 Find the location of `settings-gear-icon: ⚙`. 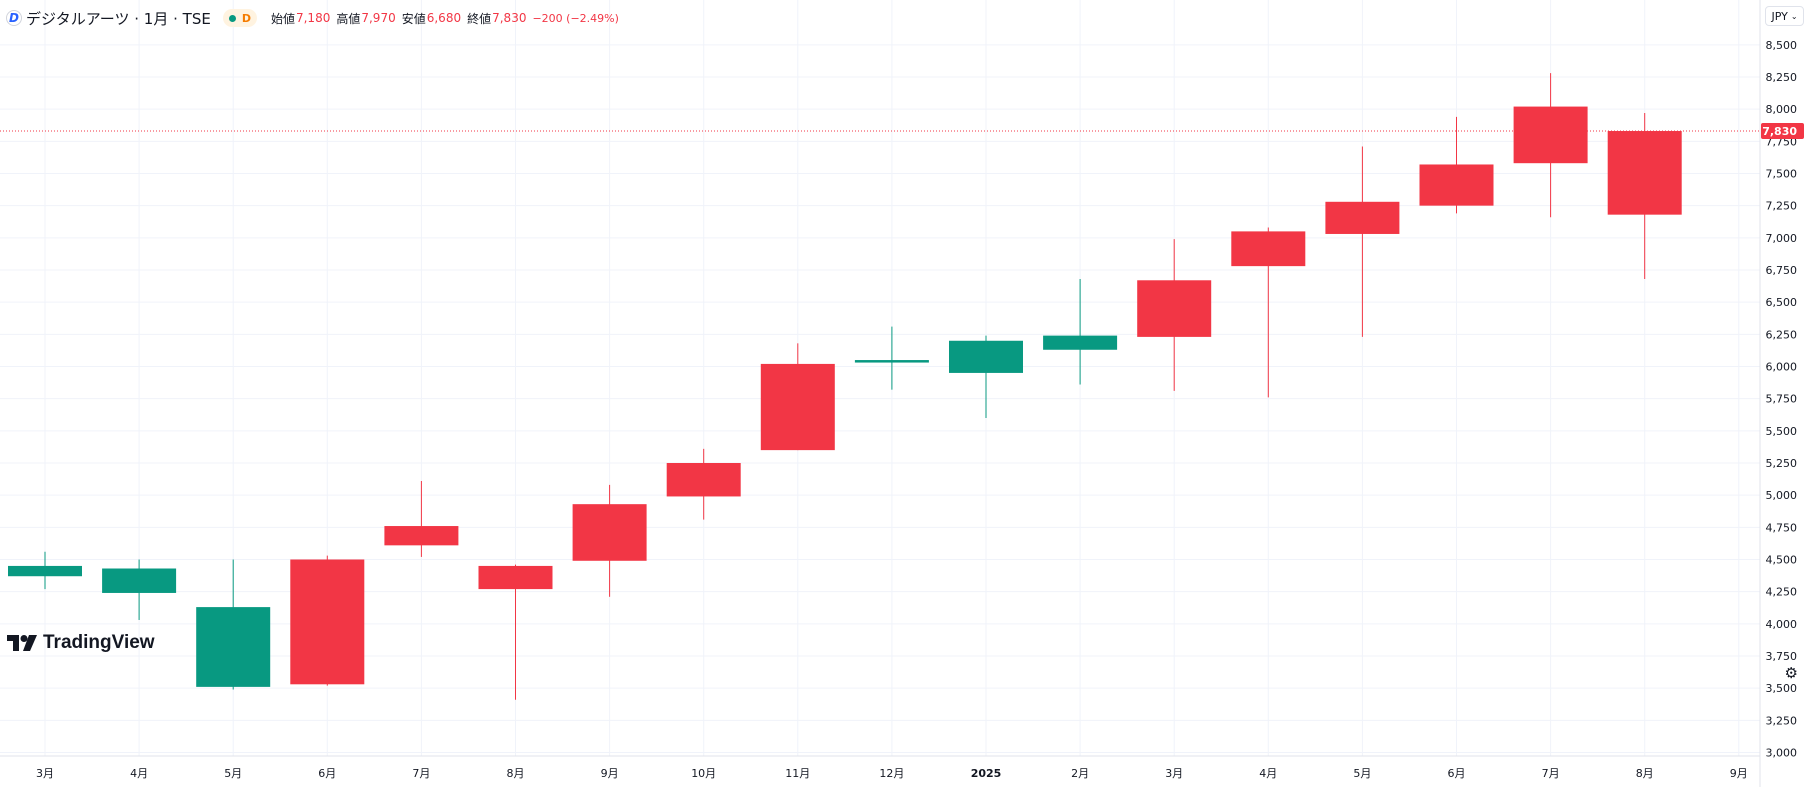

settings-gear-icon: ⚙ is located at coordinates (1791, 673).